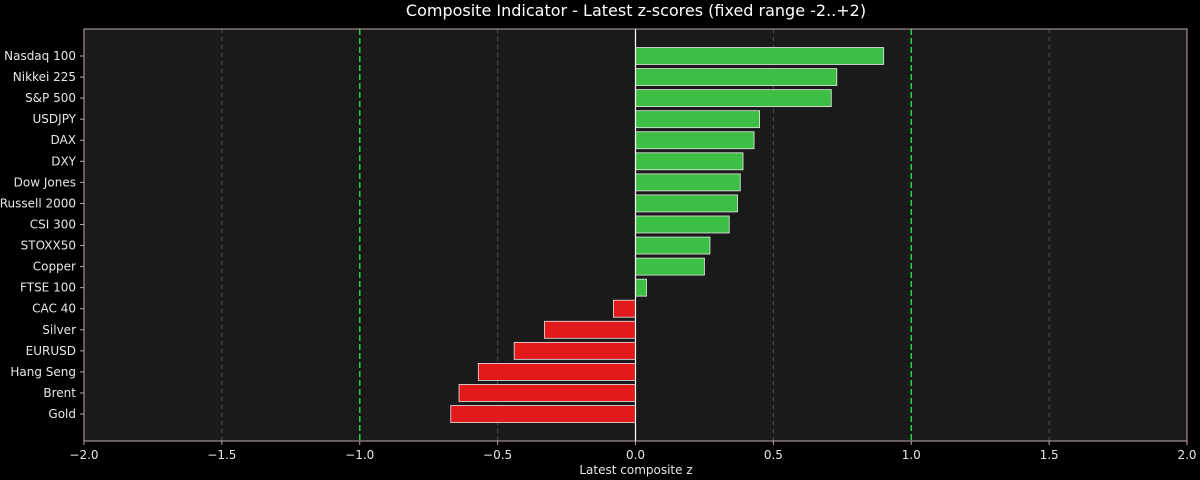 The width and height of the screenshot is (1200, 480). What do you see at coordinates (55, 119) in the screenshot?
I see `category-label: USDJPY` at bounding box center [55, 119].